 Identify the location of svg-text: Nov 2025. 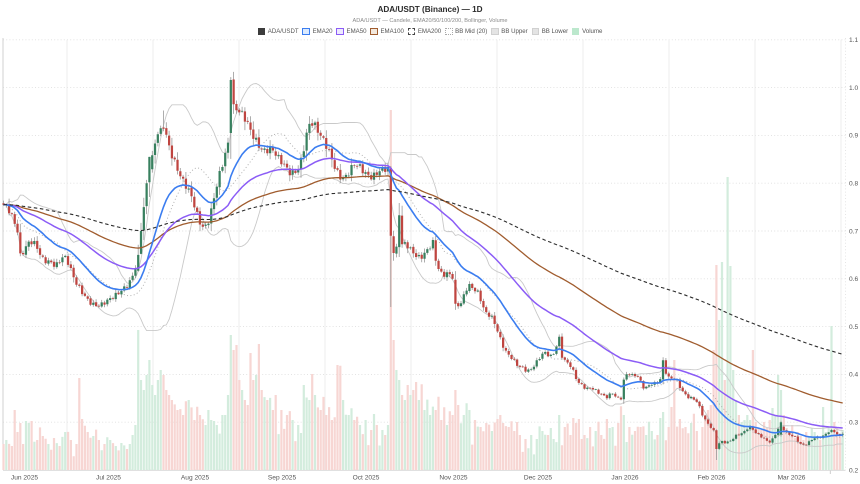
(453, 478).